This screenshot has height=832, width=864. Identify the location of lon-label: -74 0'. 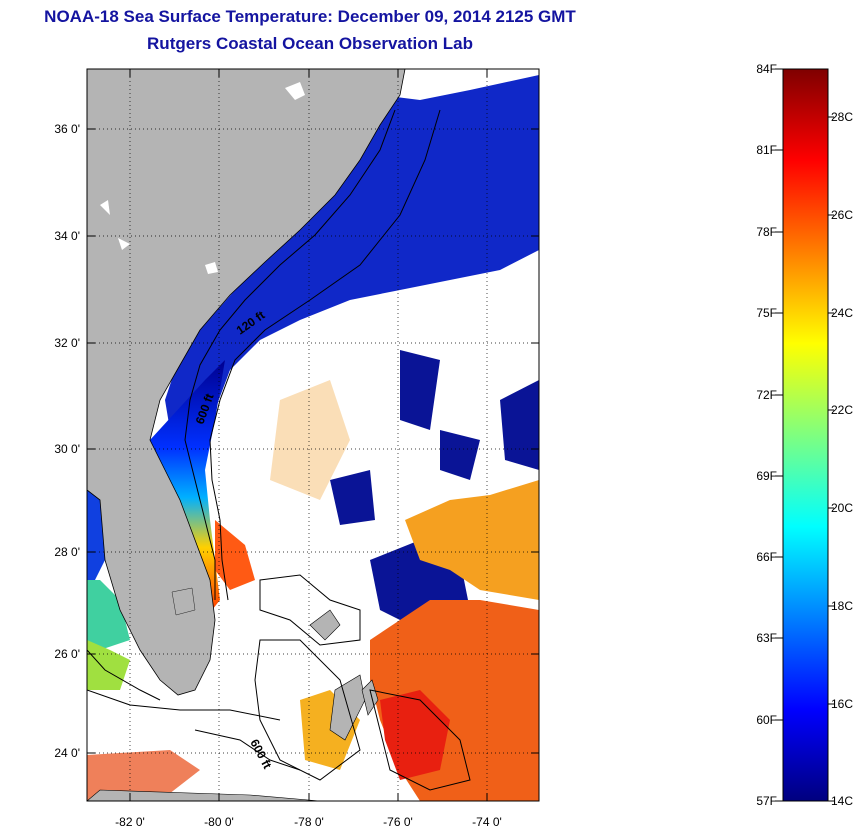
(487, 822).